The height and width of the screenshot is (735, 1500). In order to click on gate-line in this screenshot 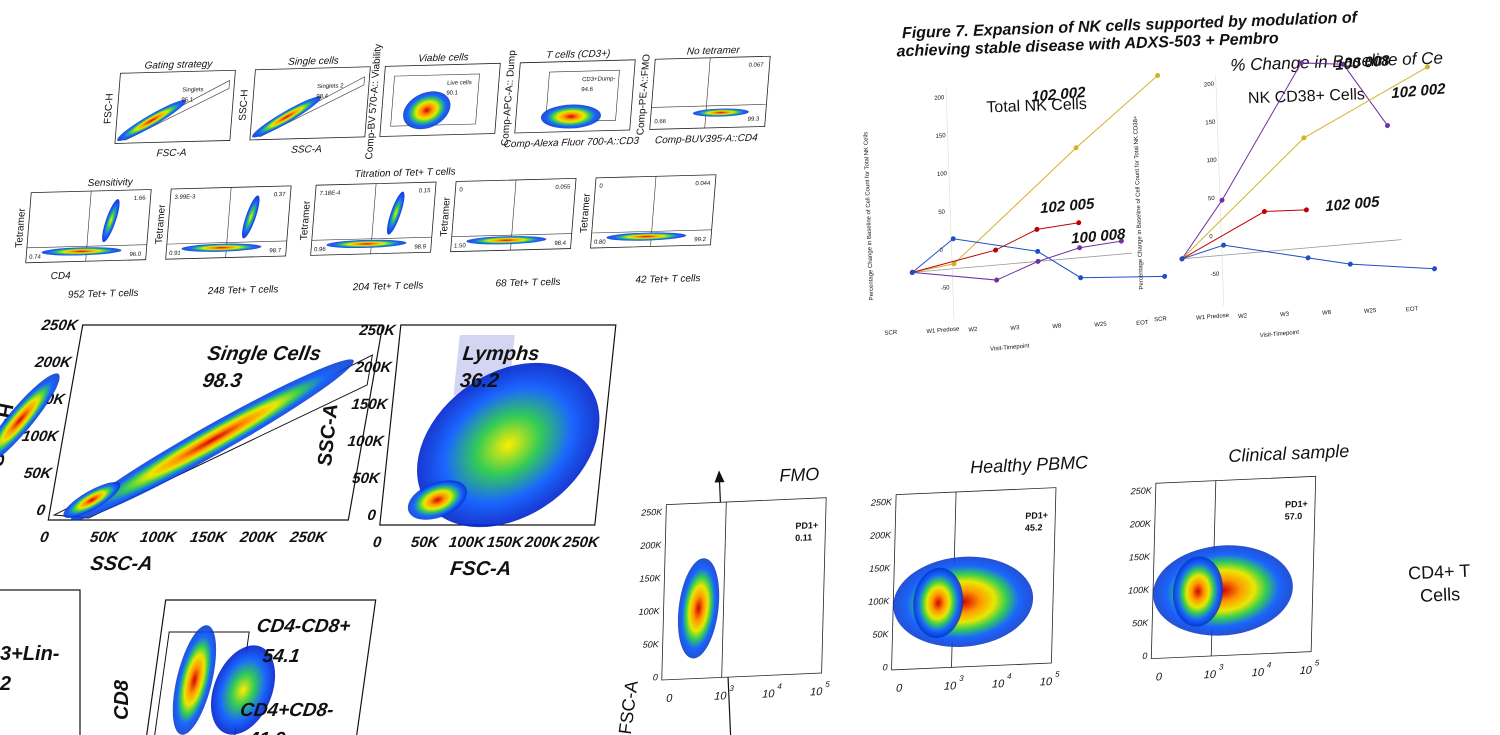, I will do `click(724, 590)`.